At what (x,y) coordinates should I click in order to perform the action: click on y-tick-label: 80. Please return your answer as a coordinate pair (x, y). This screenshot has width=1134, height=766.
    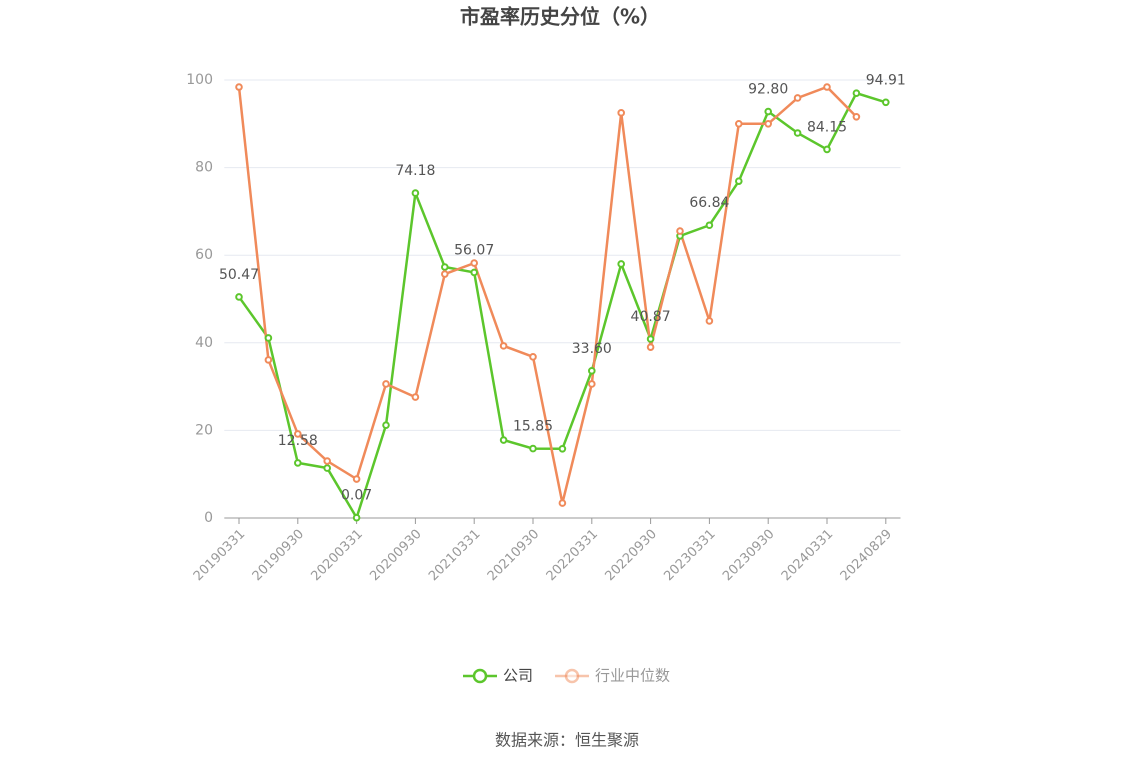
    Looking at the image, I should click on (204, 168).